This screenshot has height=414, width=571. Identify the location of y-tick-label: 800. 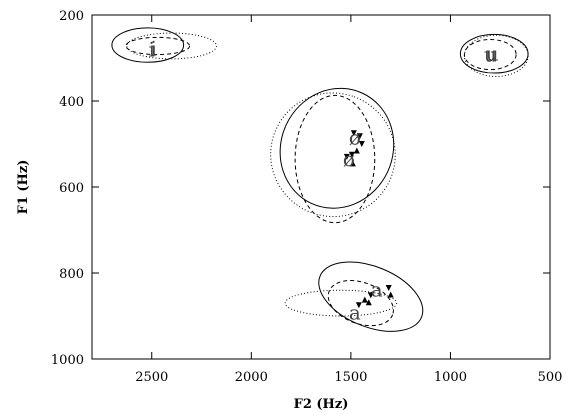
(71, 274).